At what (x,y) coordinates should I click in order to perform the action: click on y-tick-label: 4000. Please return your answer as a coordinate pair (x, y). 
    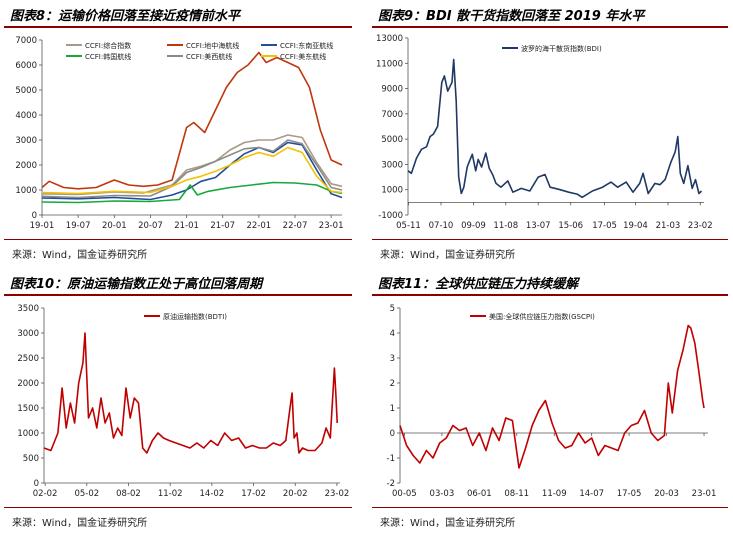
    Looking at the image, I should click on (26, 116).